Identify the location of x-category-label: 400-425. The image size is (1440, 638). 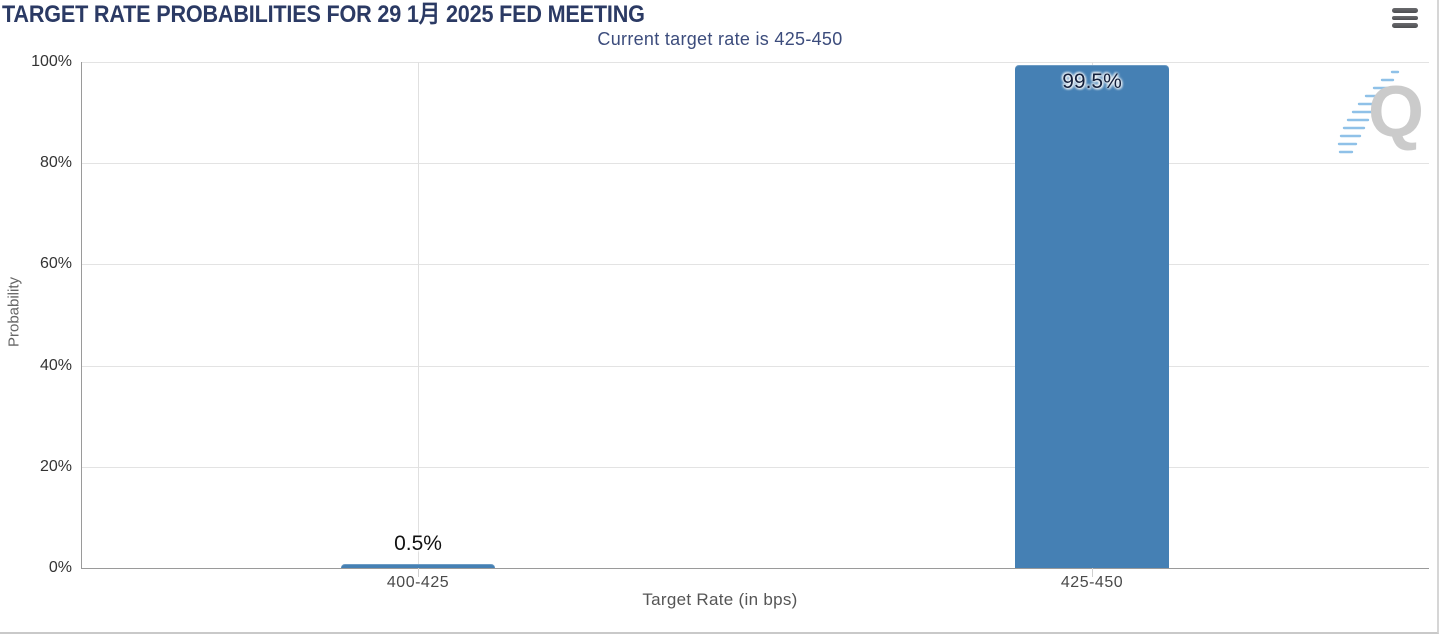
(418, 582).